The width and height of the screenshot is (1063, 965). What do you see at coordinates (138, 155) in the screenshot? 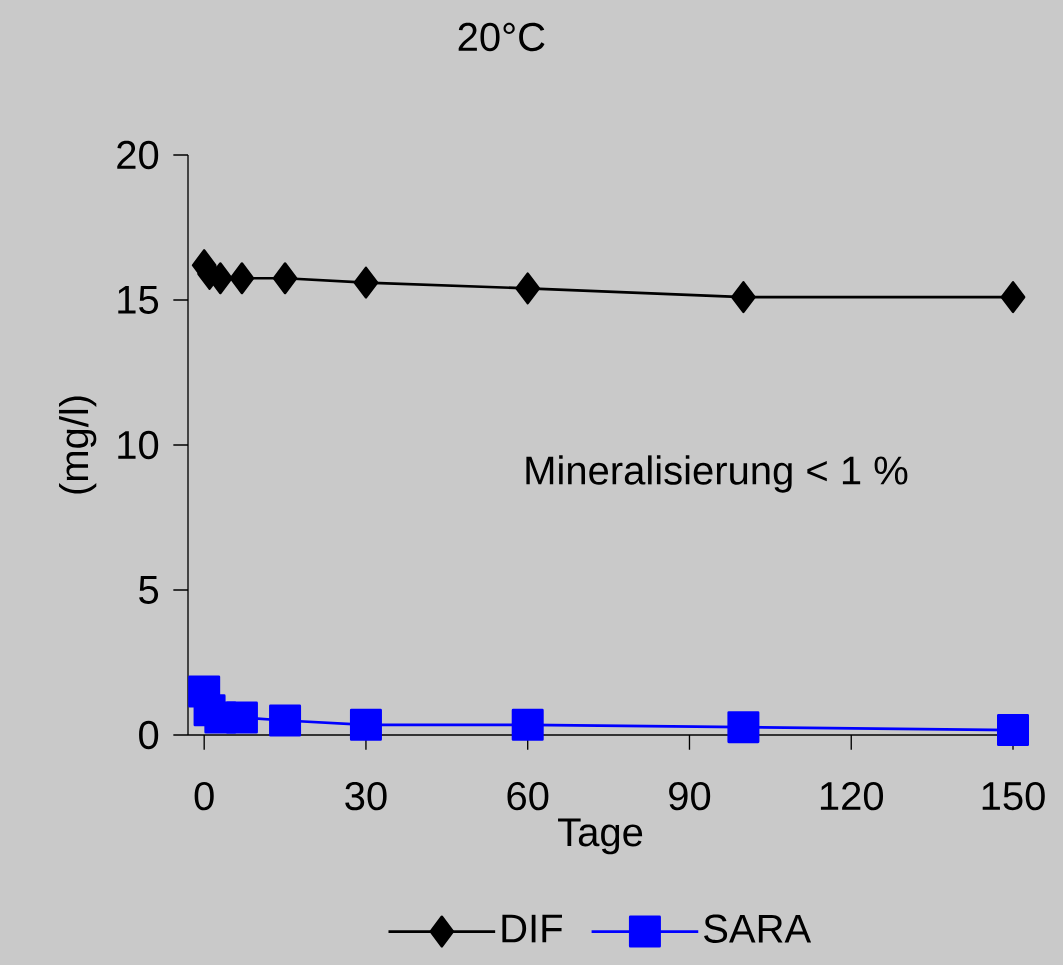
I see `y-tick-label: 20` at bounding box center [138, 155].